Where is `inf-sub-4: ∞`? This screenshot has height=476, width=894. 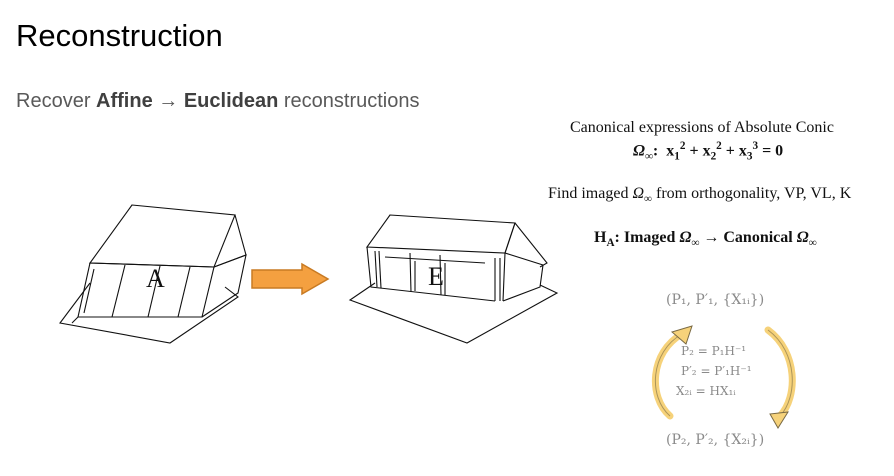 inf-sub-4: ∞ is located at coordinates (812, 243).